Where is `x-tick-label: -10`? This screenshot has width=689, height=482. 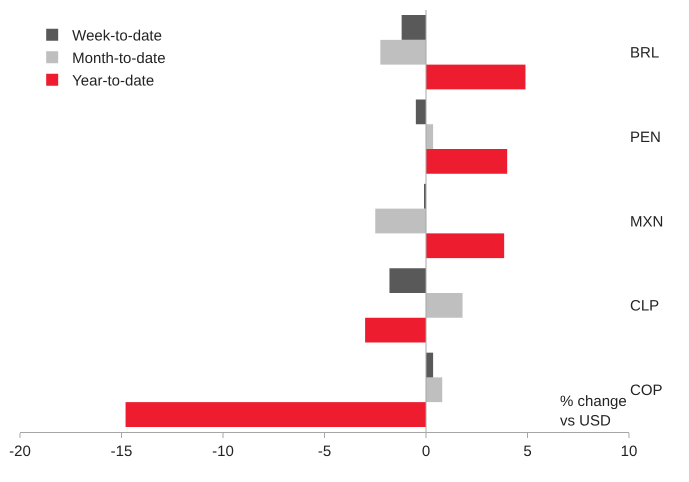 x-tick-label: -10 is located at coordinates (223, 451).